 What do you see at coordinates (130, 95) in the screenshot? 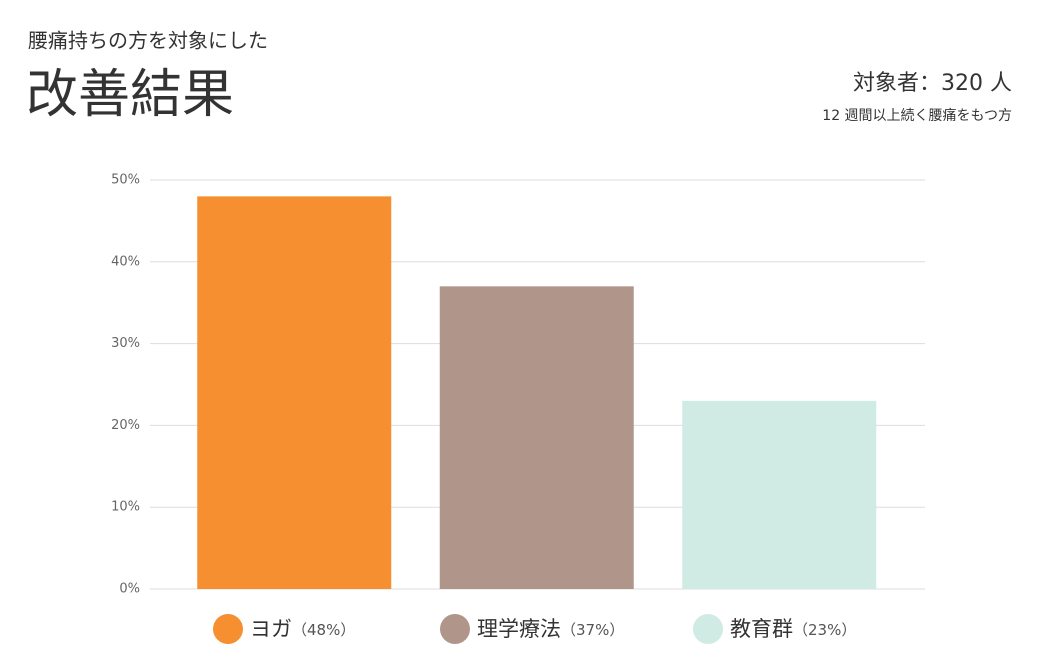
I see `chart-title: 改善結果` at bounding box center [130, 95].